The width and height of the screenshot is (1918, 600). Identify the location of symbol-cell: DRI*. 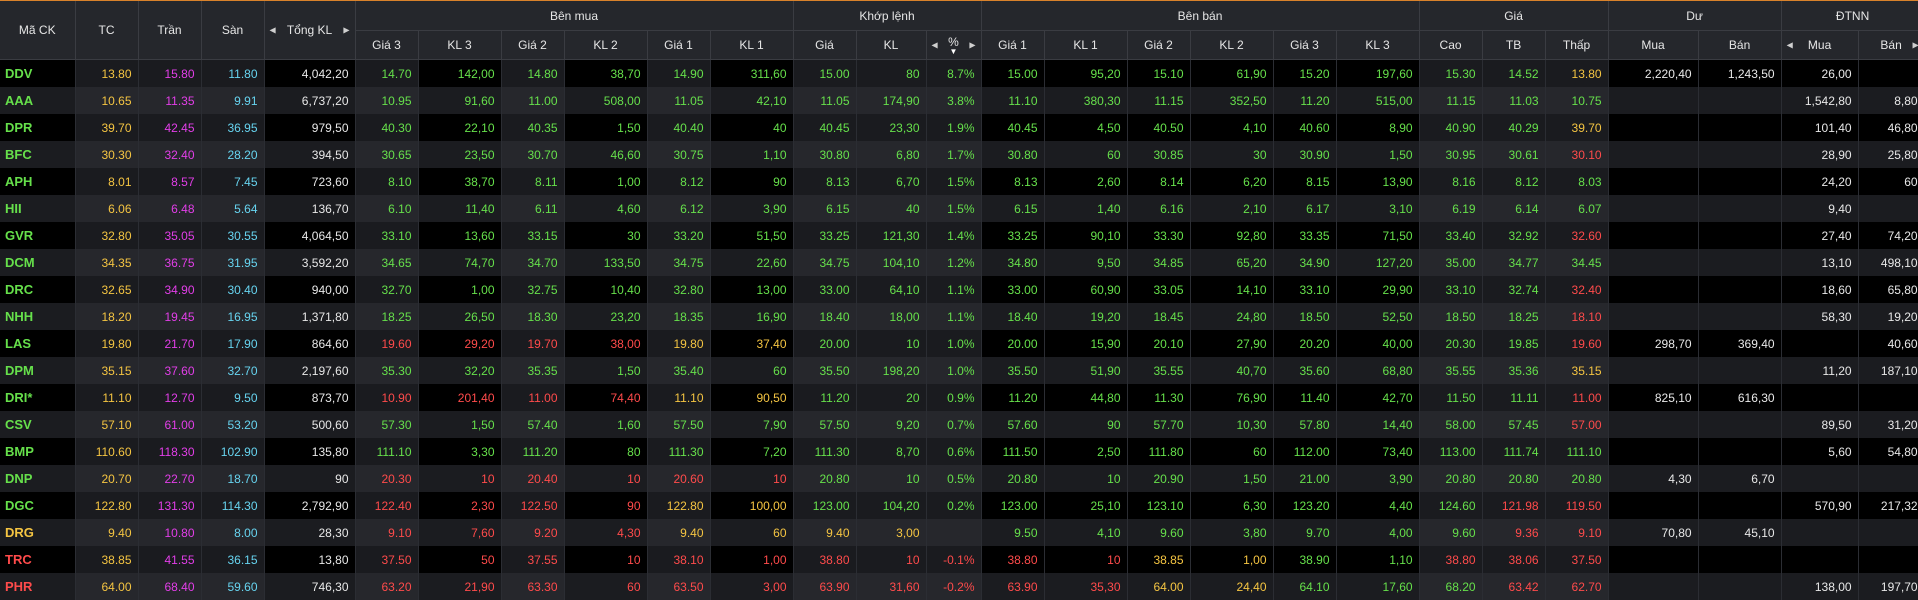
(37, 397).